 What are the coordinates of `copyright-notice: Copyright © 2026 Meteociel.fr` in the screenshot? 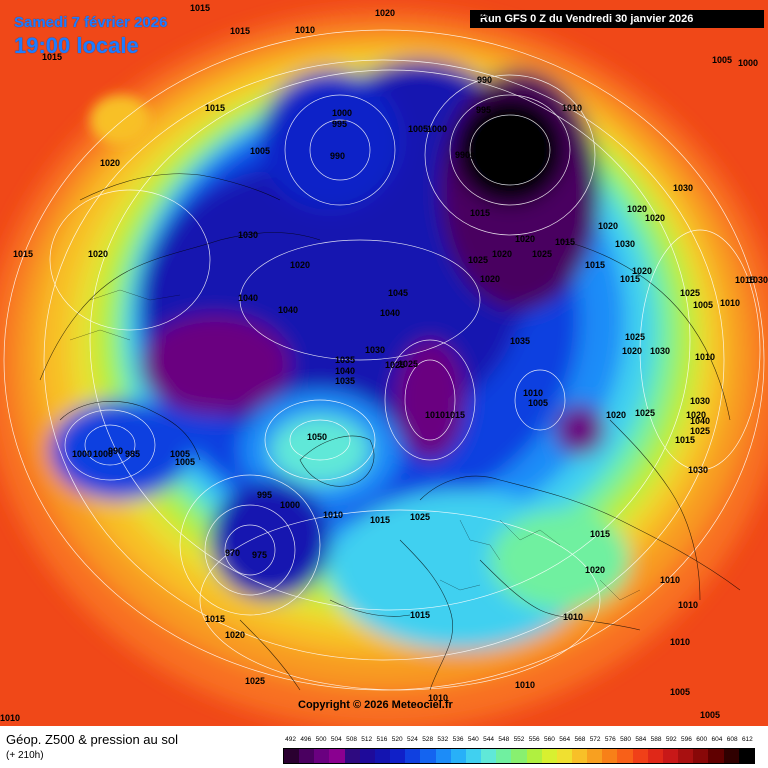 It's located at (375, 705).